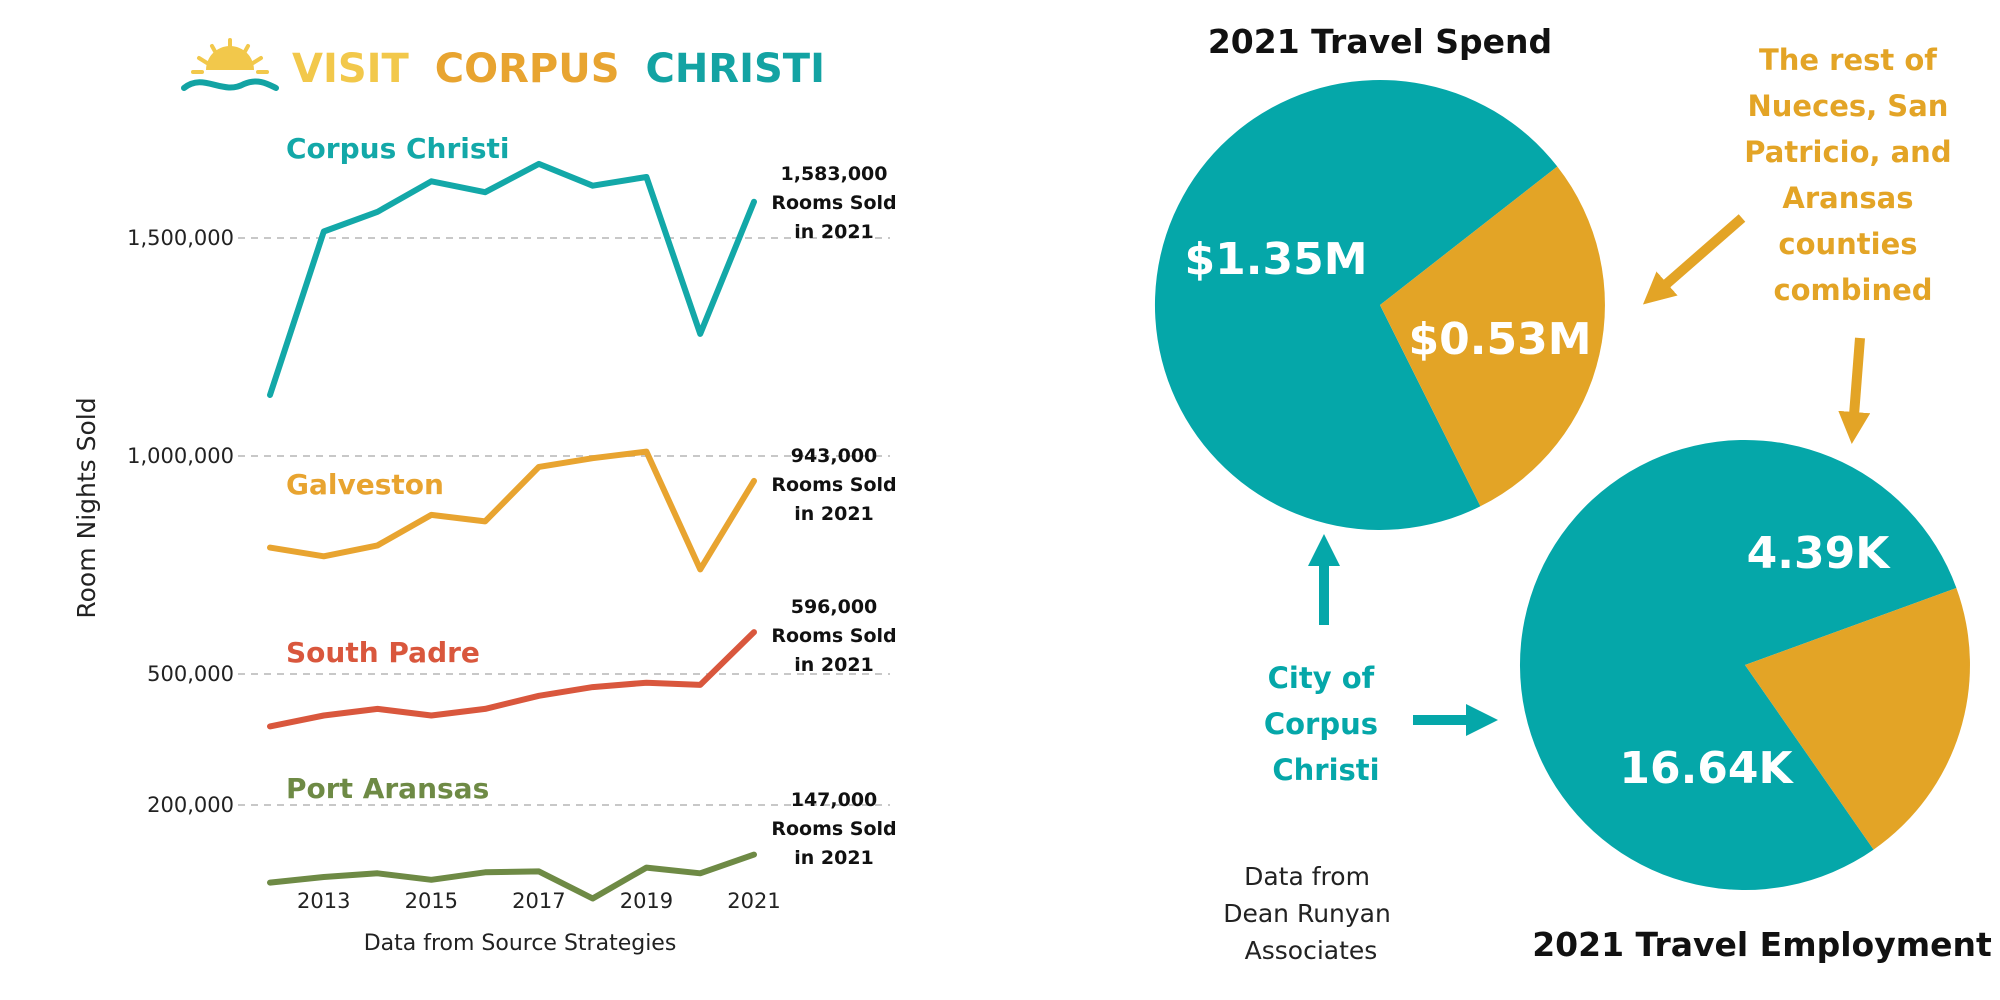 The height and width of the screenshot is (1000, 2000). What do you see at coordinates (834, 800) in the screenshot?
I see `annotation-line: 147,000` at bounding box center [834, 800].